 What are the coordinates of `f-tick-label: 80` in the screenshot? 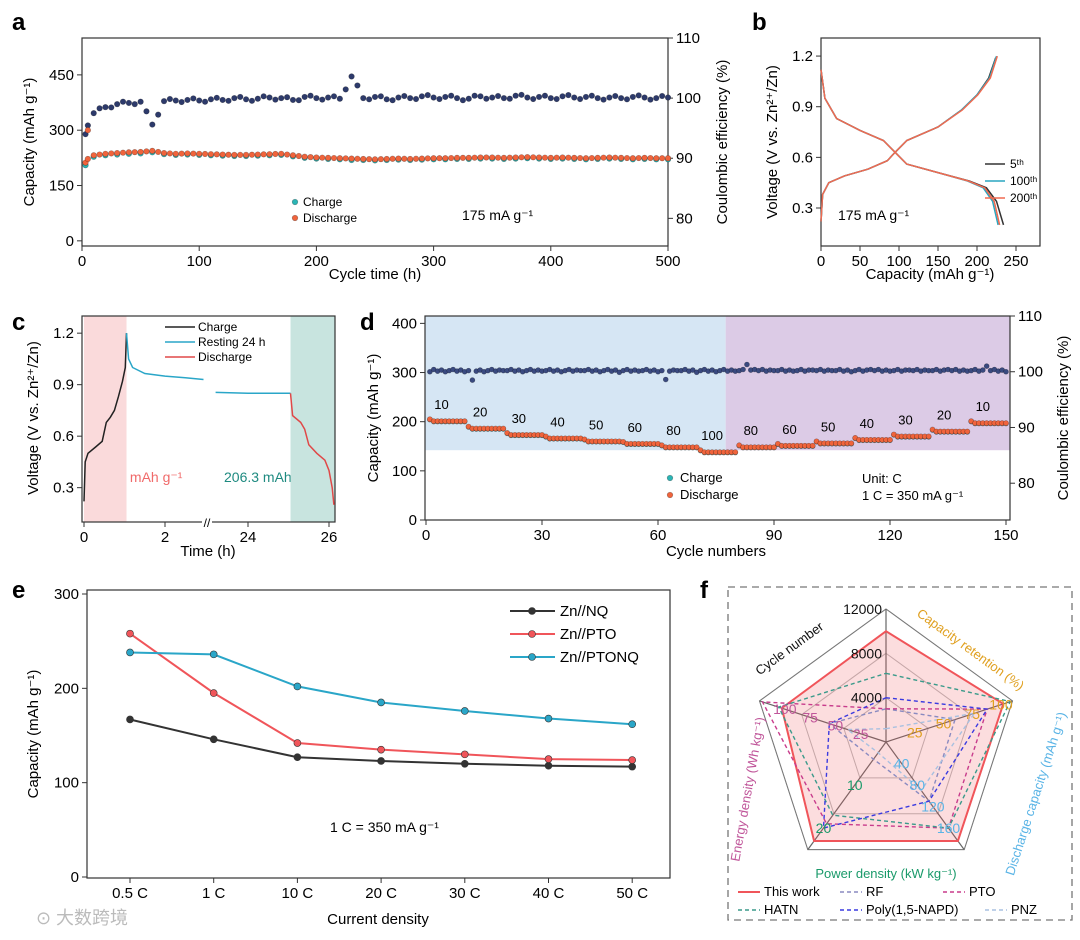 It's located at (917, 785).